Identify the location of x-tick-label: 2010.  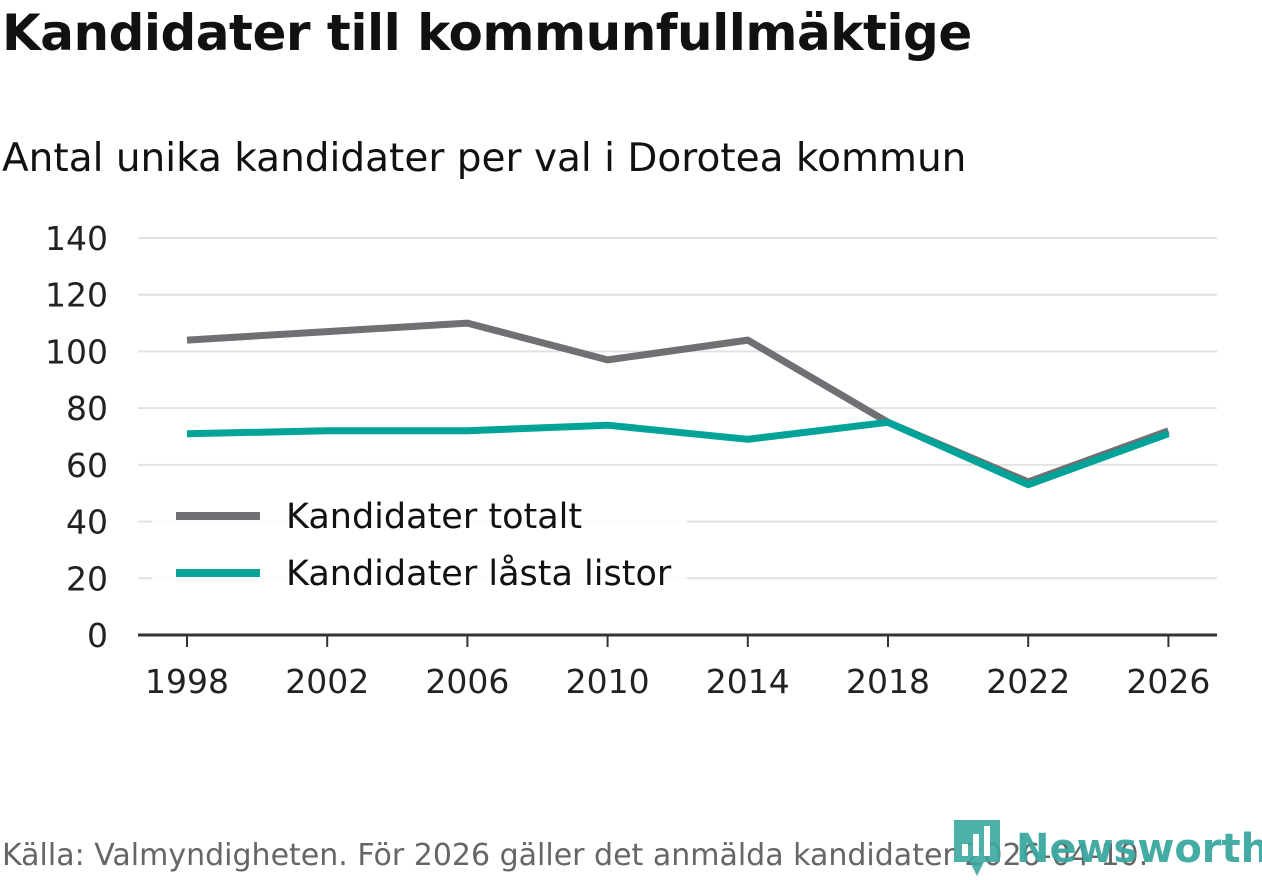
(608, 681).